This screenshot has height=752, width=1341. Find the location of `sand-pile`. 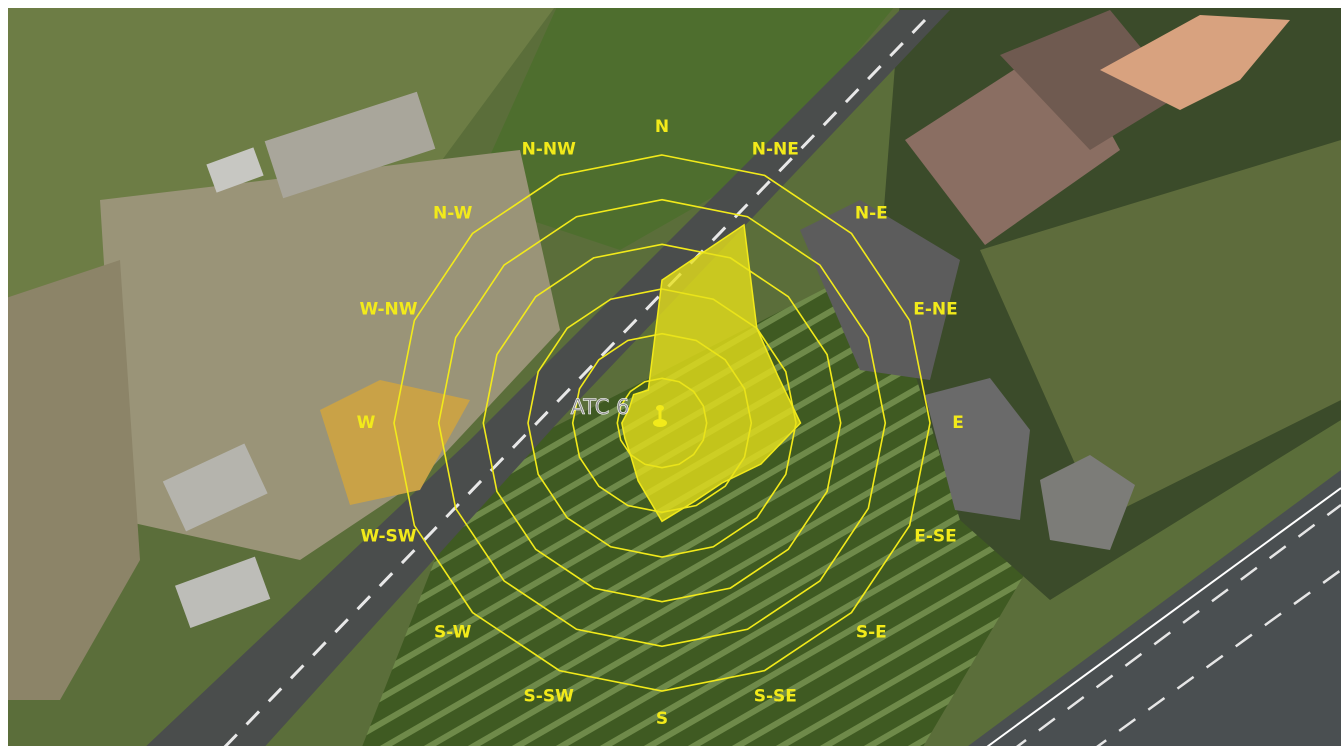

sand-pile is located at coordinates (395, 442).